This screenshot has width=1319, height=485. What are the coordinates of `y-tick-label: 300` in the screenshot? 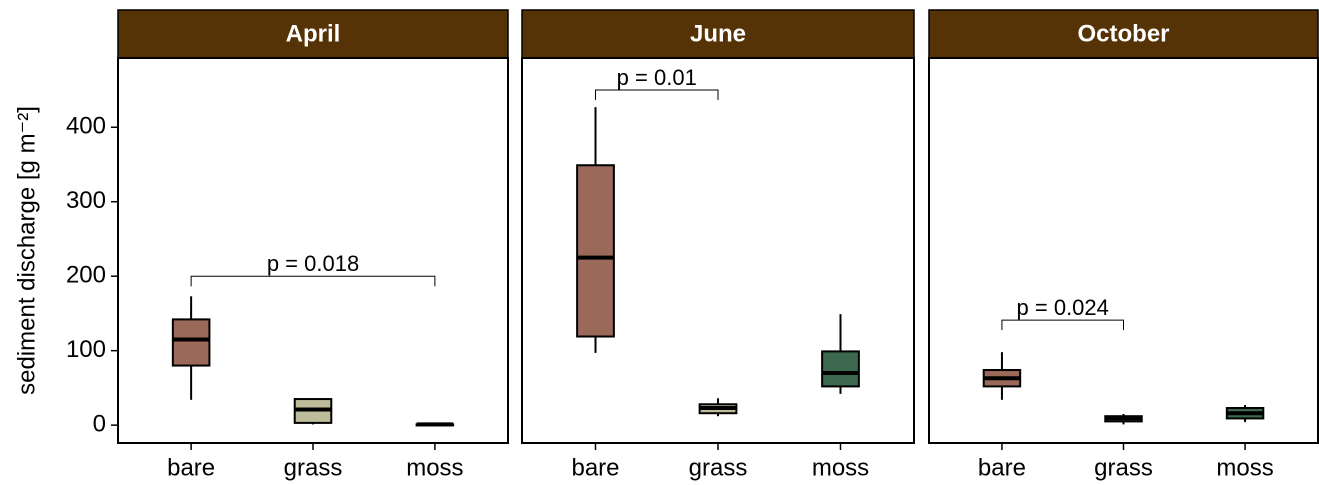 It's located at (86, 200).